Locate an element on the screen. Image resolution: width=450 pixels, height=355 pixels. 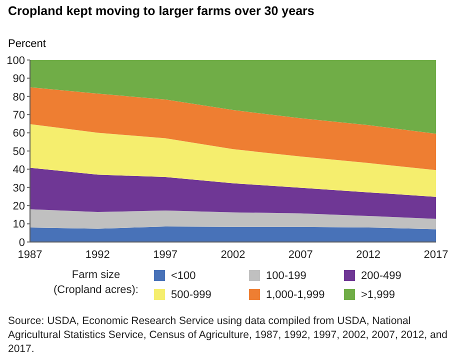
x-tick-label: 1997 is located at coordinates (165, 254).